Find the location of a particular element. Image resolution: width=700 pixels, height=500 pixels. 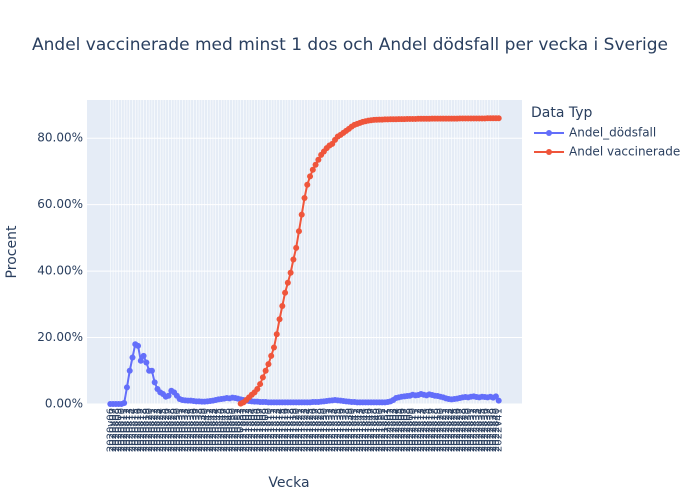

x-tick-label: 2020v17 is located at coordinates (141, 430).